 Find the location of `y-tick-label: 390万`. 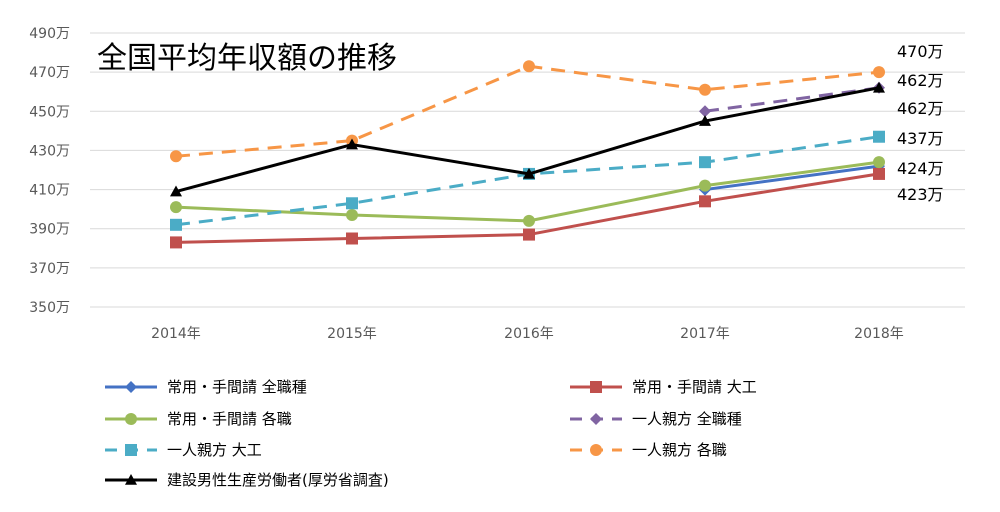

y-tick-label: 390万 is located at coordinates (49, 230).